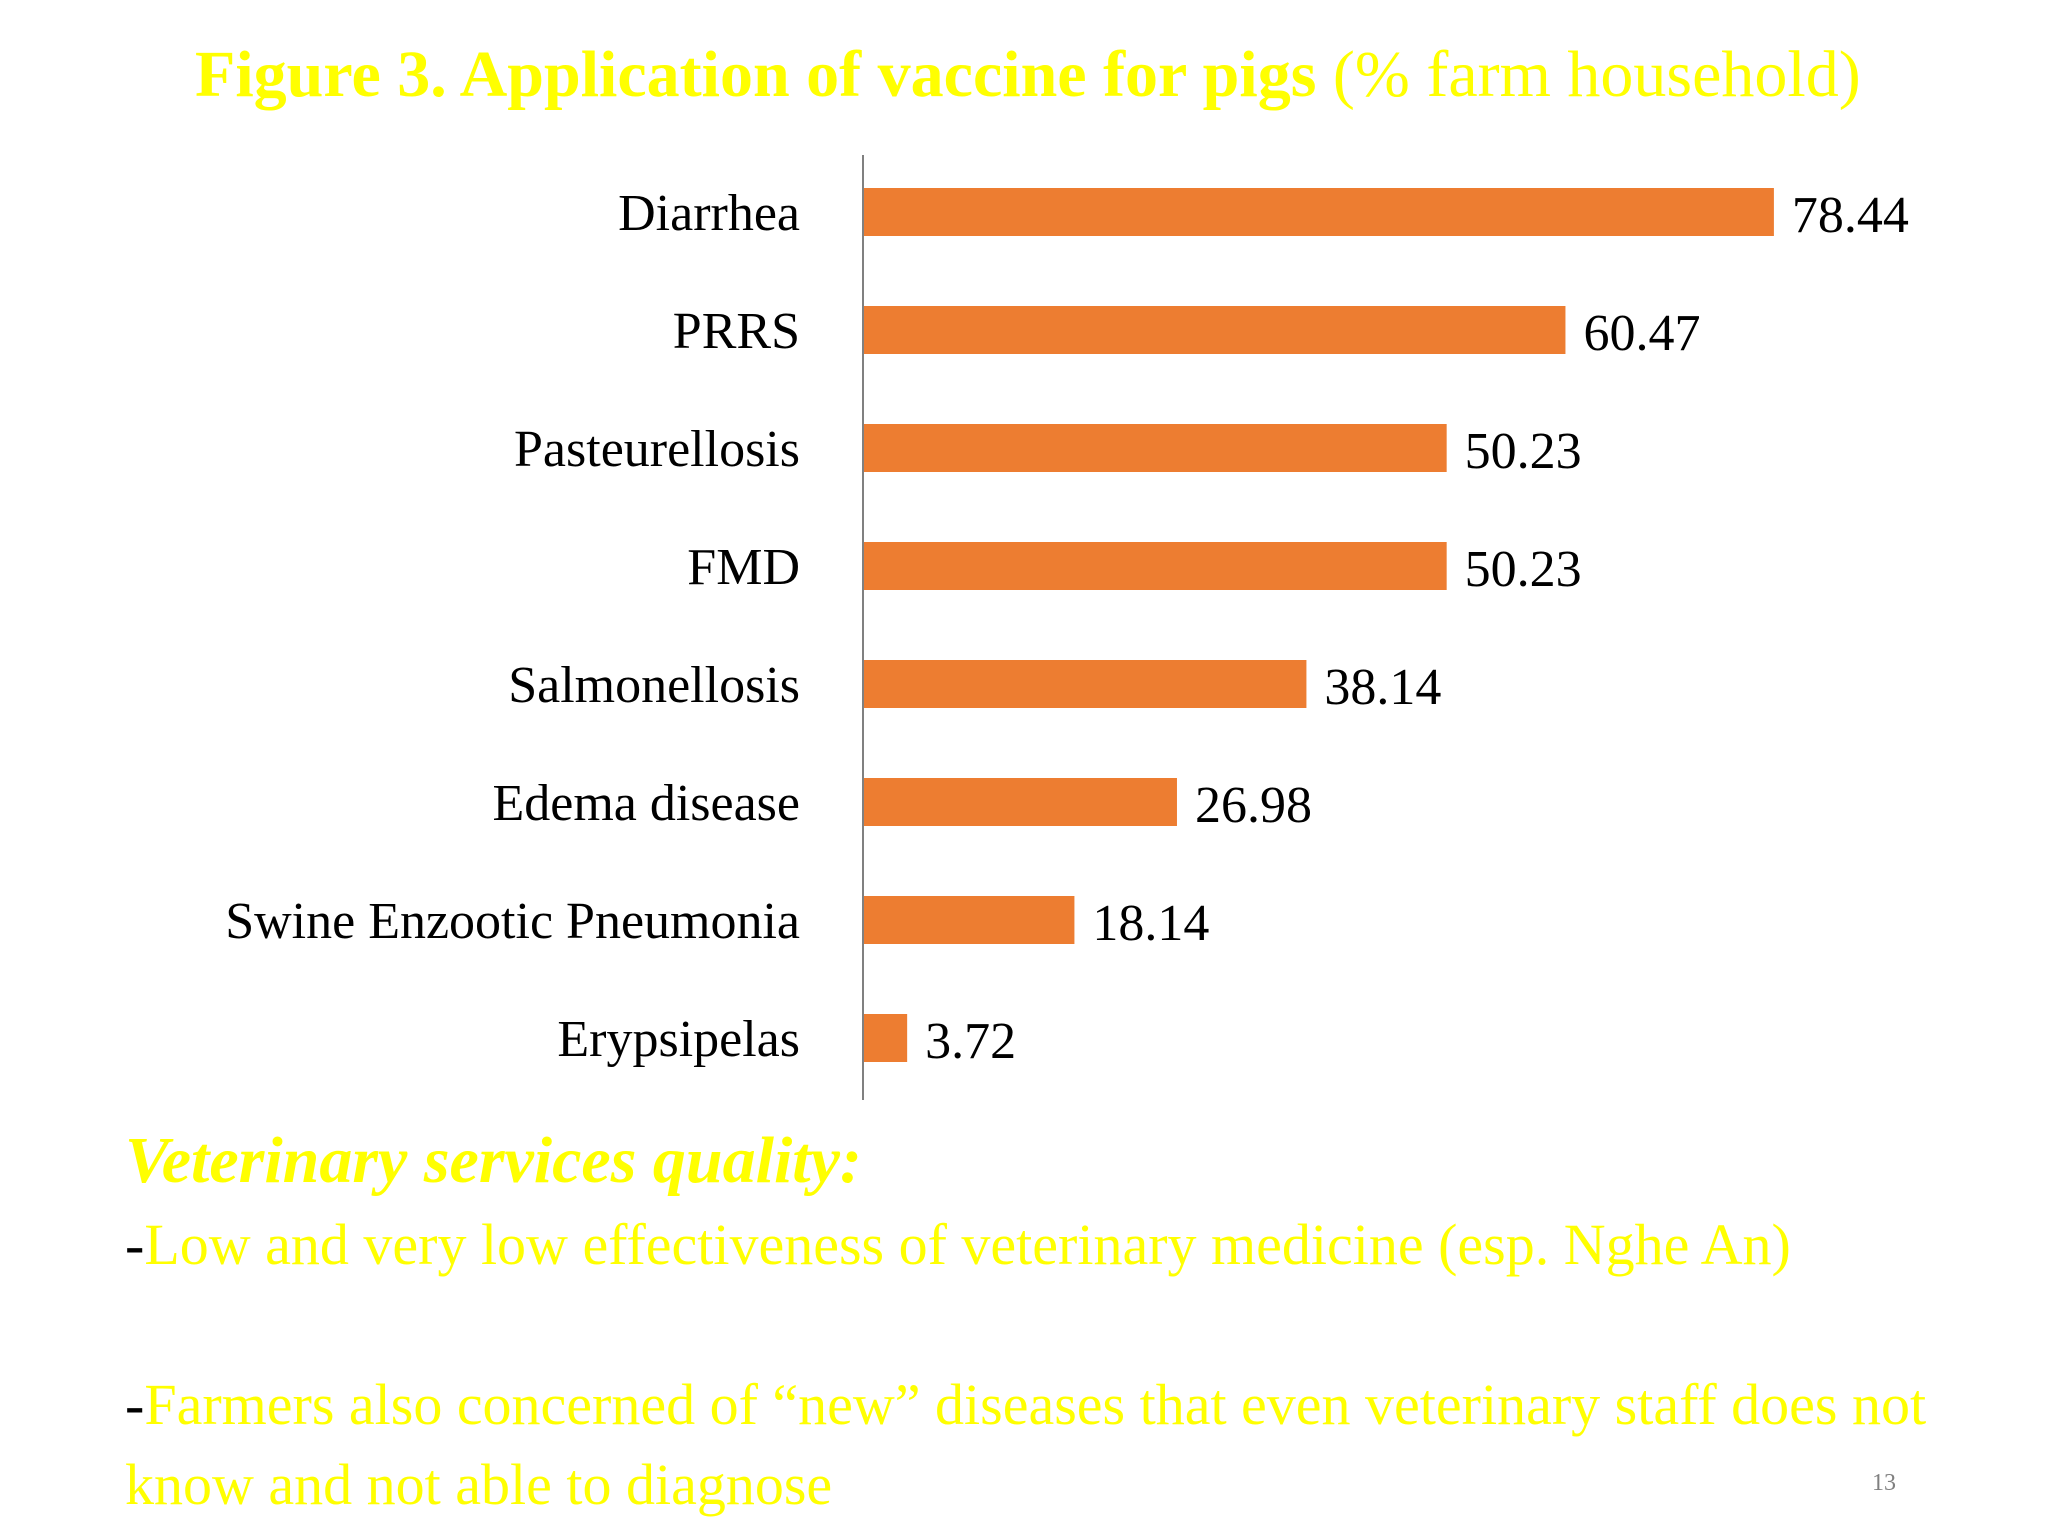 The image size is (2048, 1536). What do you see at coordinates (1884, 1483) in the screenshot?
I see `page-number: 13` at bounding box center [1884, 1483].